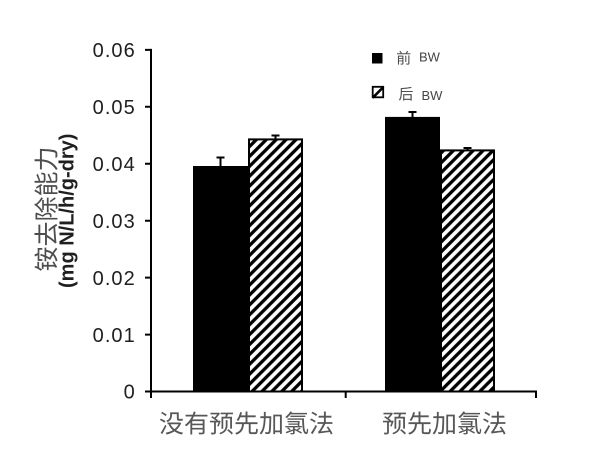  What do you see at coordinates (114, 51) in the screenshot?
I see `svg-text: 0.06` at bounding box center [114, 51].